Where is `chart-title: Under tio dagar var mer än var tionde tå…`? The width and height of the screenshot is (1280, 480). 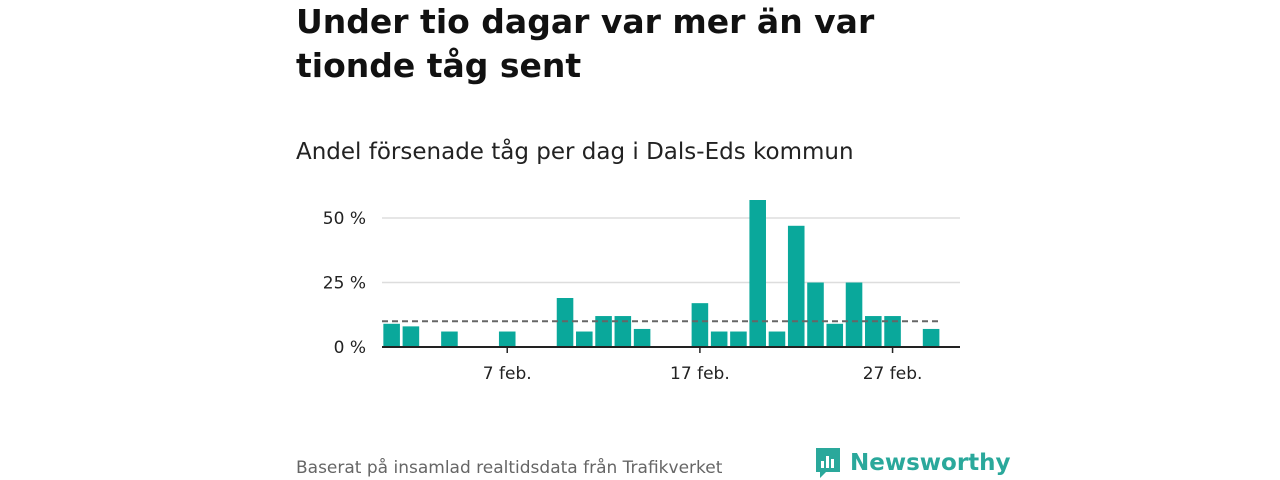
chart-title: Under tio dagar var mer än var tionde tå… is located at coordinates (585, 43).